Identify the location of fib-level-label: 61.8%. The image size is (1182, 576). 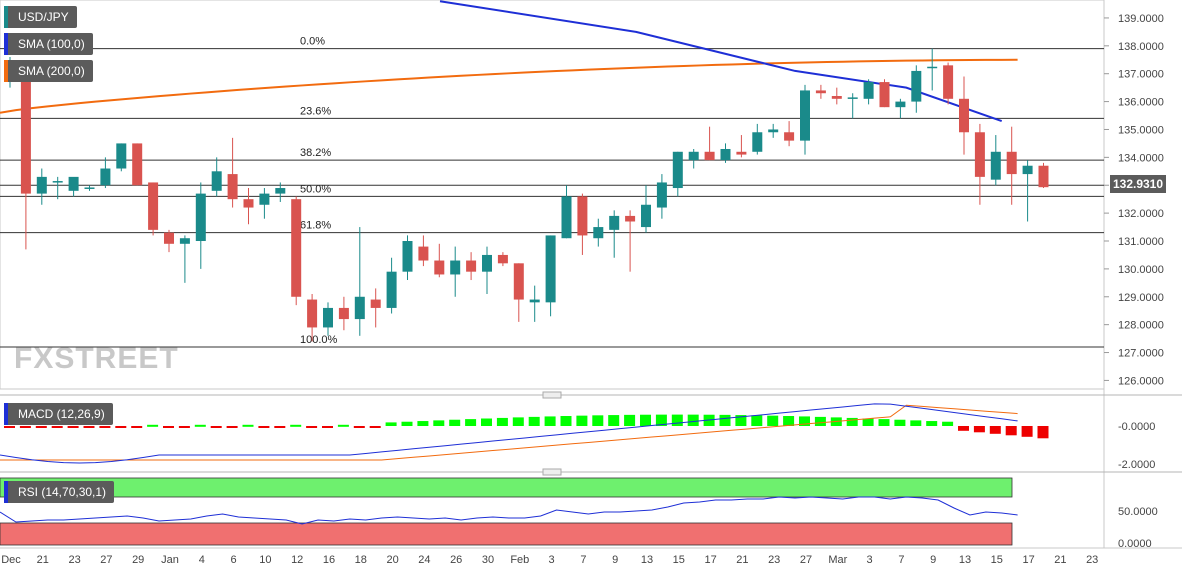
(315, 226).